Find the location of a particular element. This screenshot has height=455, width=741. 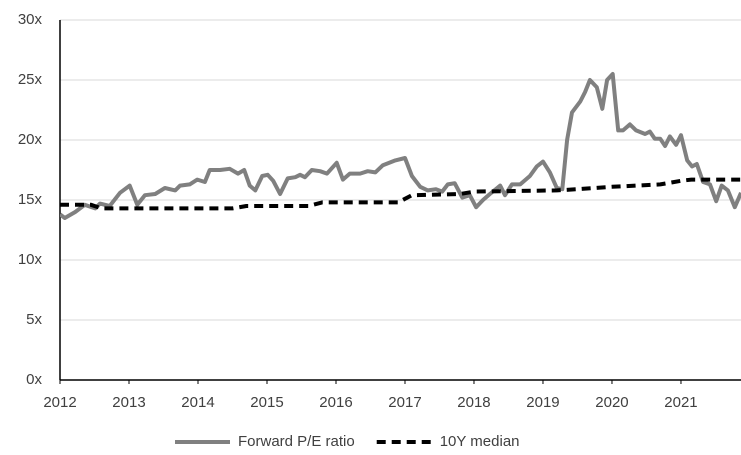

x-tick-label: 2019 is located at coordinates (542, 402).